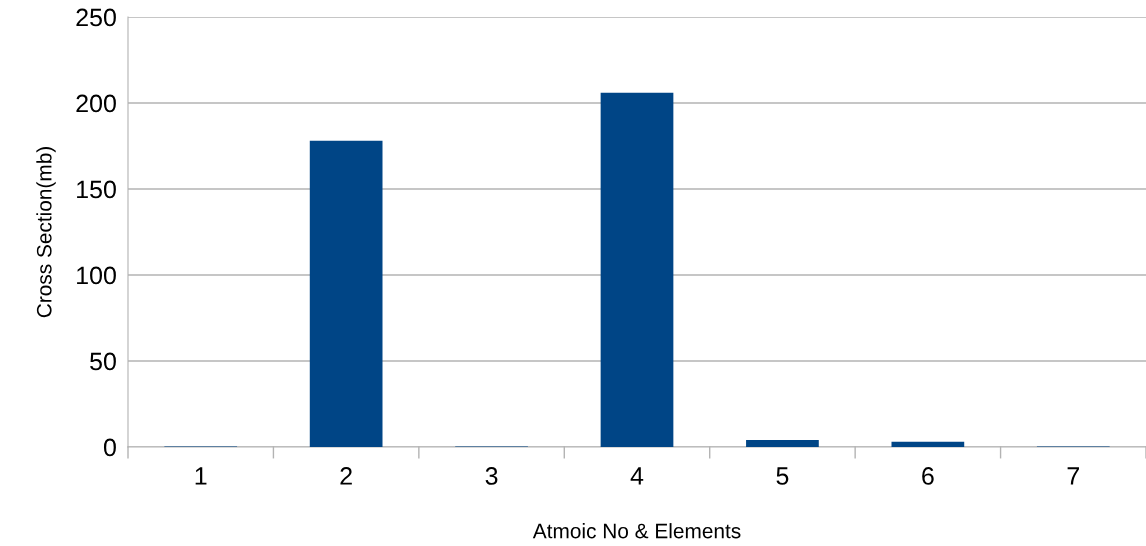  I want to click on x-tick-label: 1, so click(201, 476).